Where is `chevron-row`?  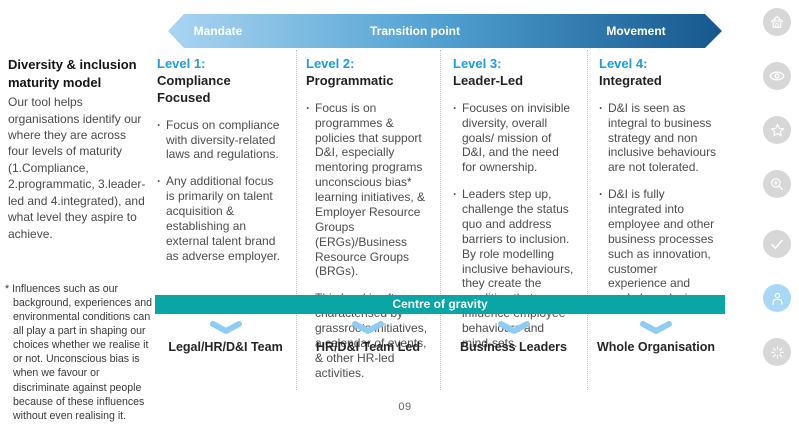
chevron-row is located at coordinates (440, 328).